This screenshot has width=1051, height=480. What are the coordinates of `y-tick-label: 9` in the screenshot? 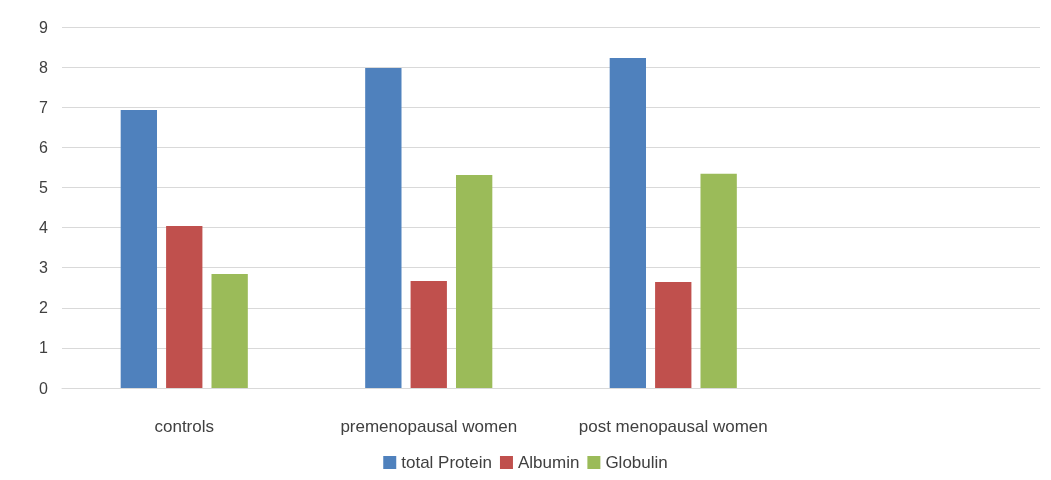 It's located at (44, 27).